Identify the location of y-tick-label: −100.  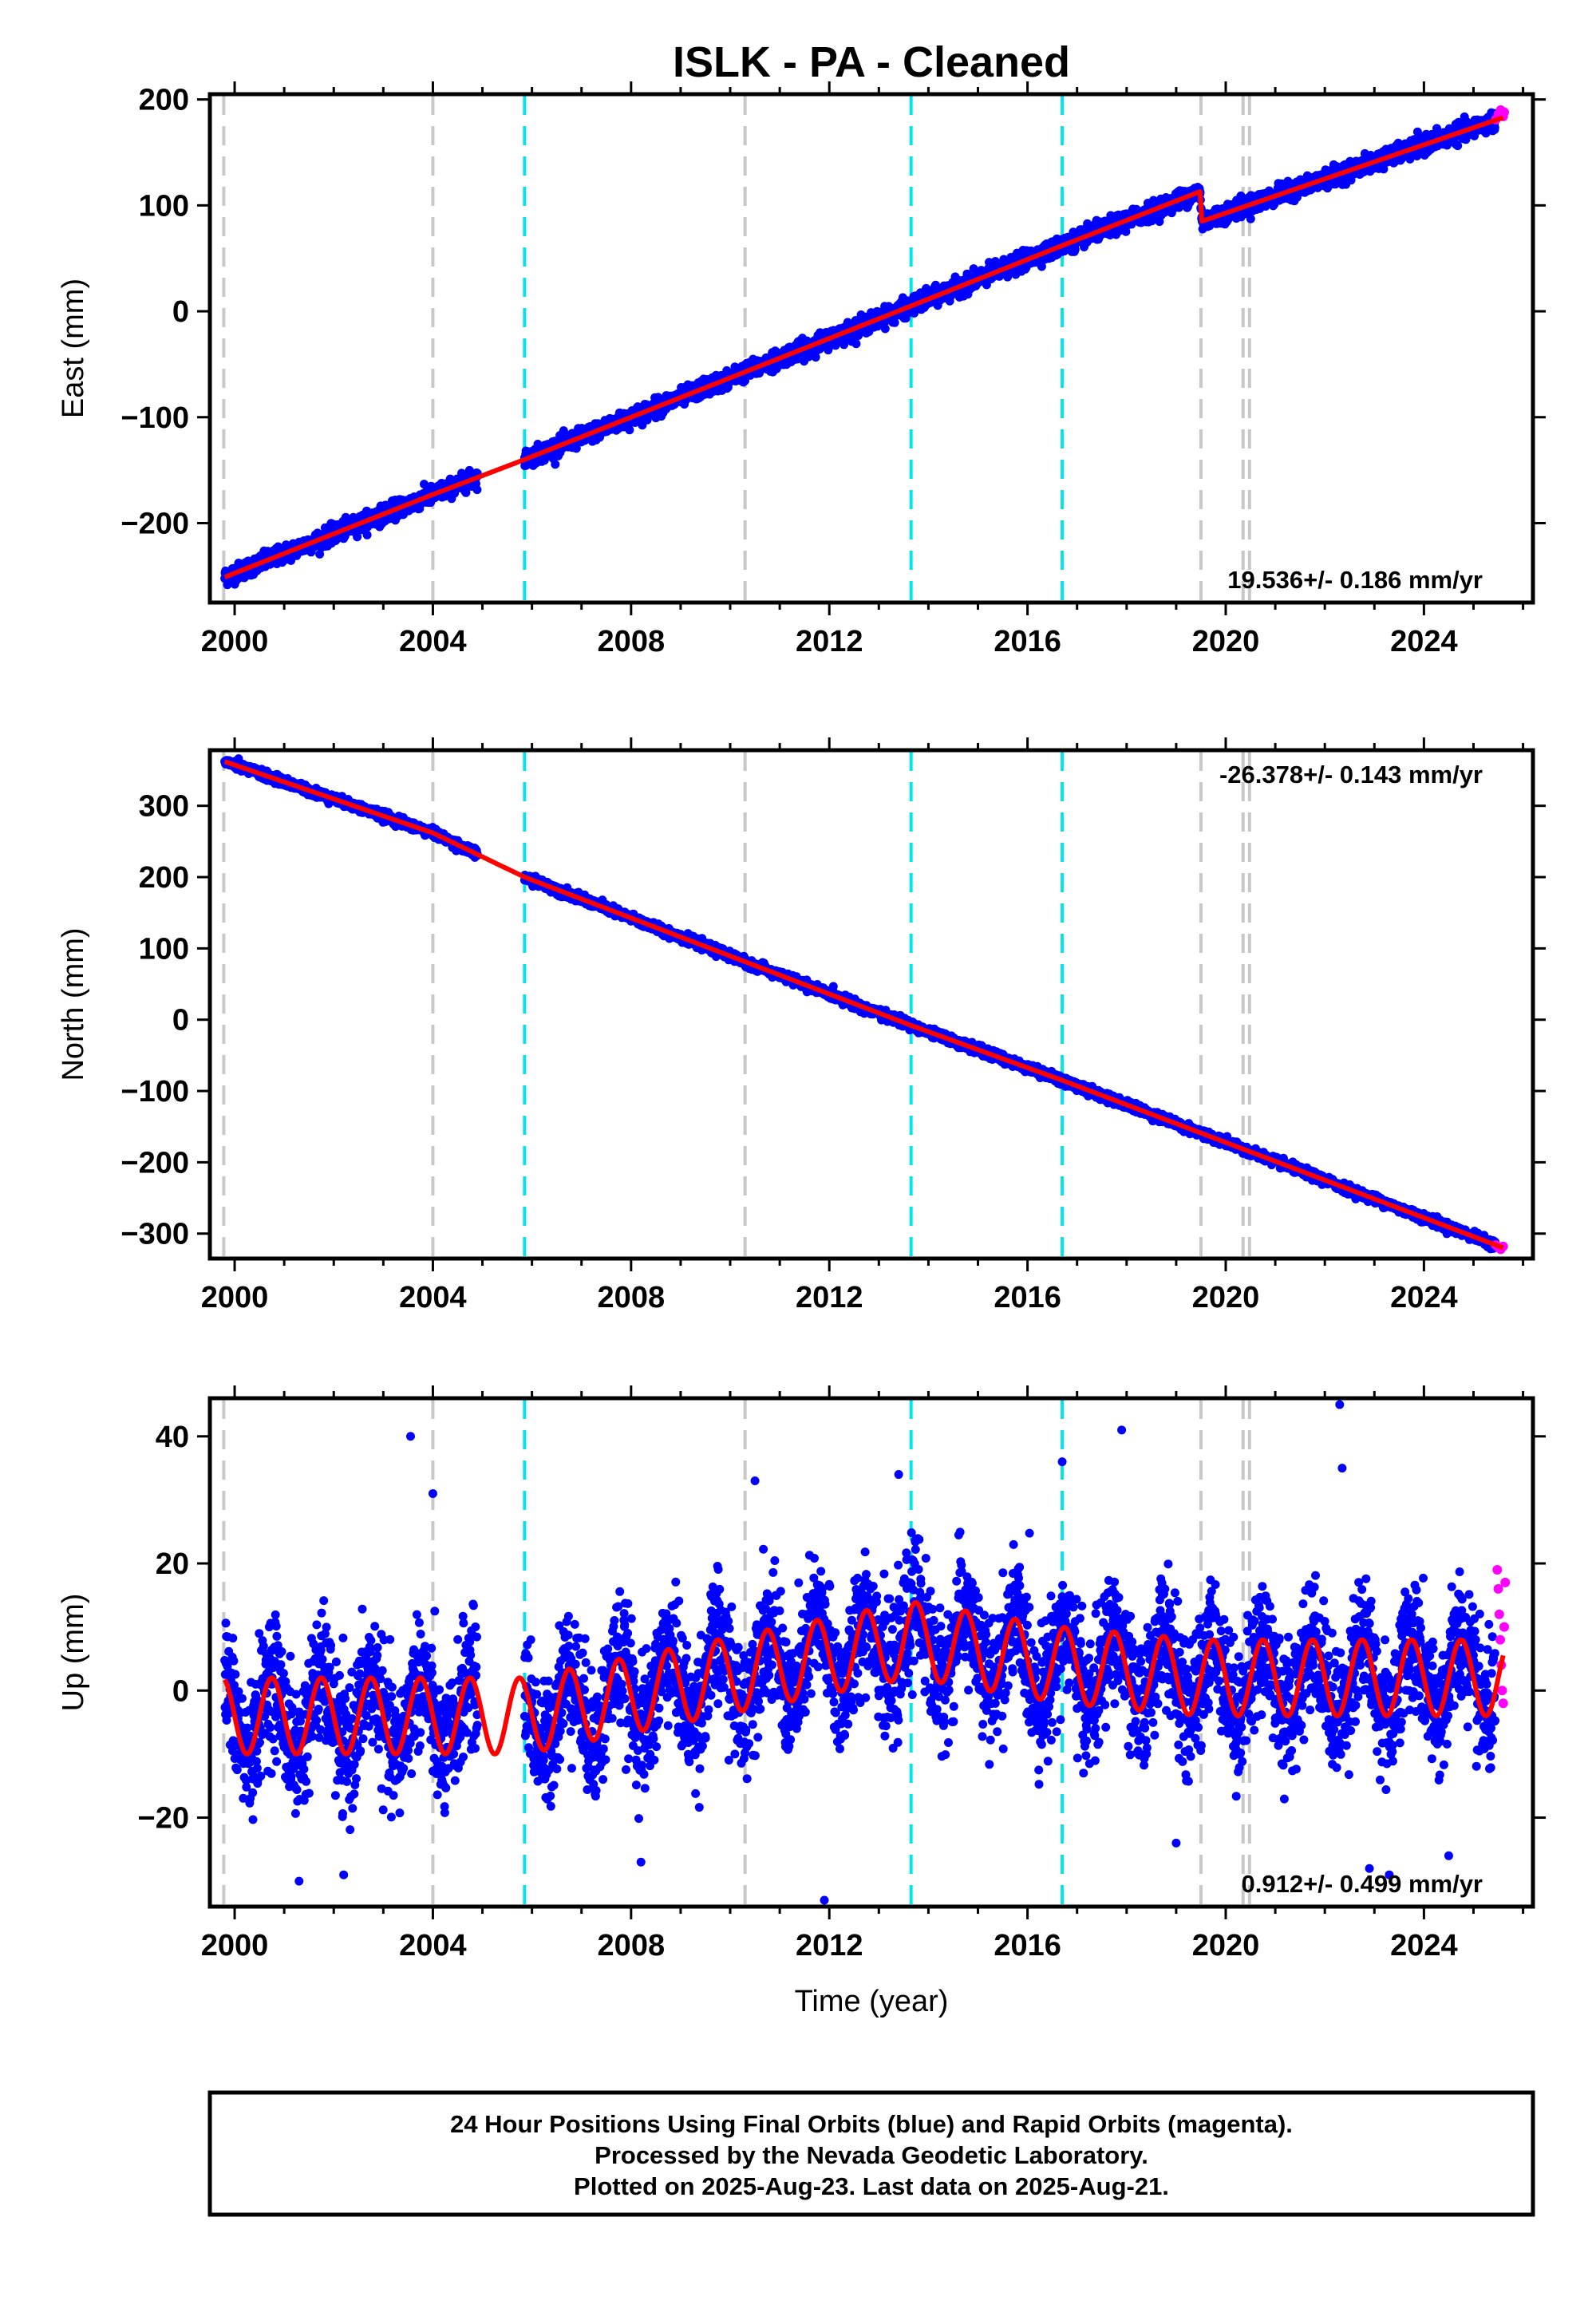
(154, 418).